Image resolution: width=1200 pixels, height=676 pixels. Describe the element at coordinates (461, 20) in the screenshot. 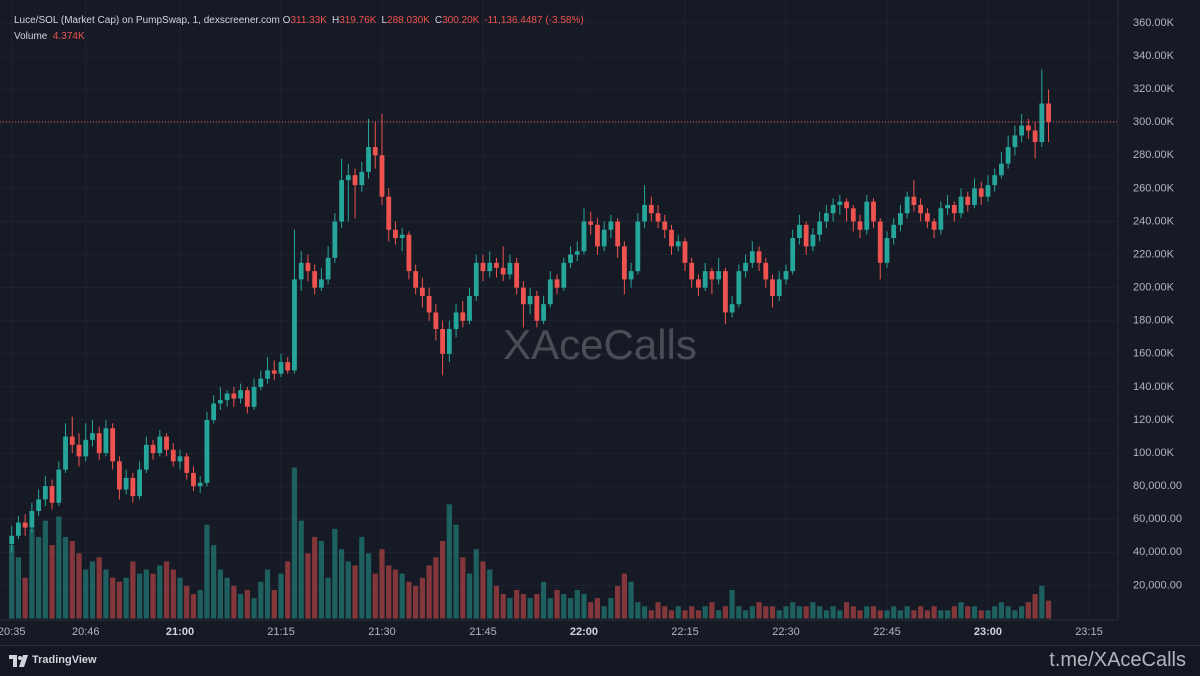

I see `value: 300.20K` at that location.